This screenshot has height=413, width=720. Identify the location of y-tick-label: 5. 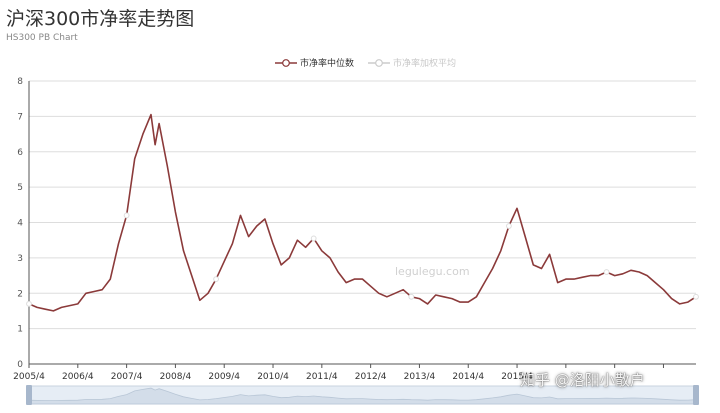
(20, 188).